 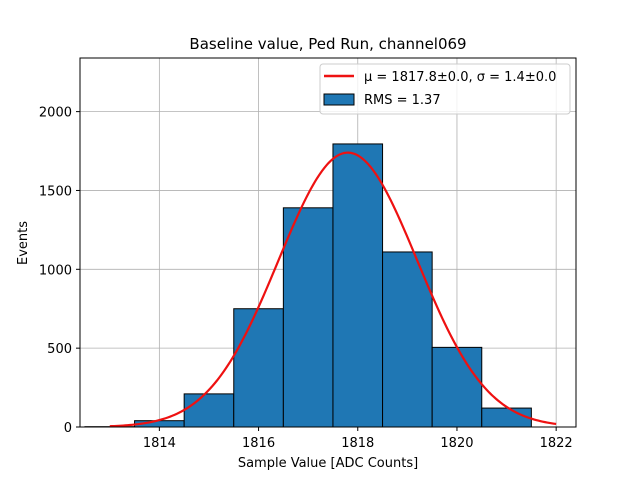 I want to click on y-tick-label: 0, so click(x=68, y=428).